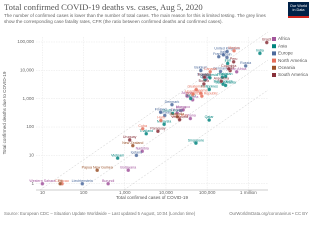 Image resolution: width=320 pixels, height=240 pixels. I want to click on point-label: Dominican Republic, so click(202, 93).